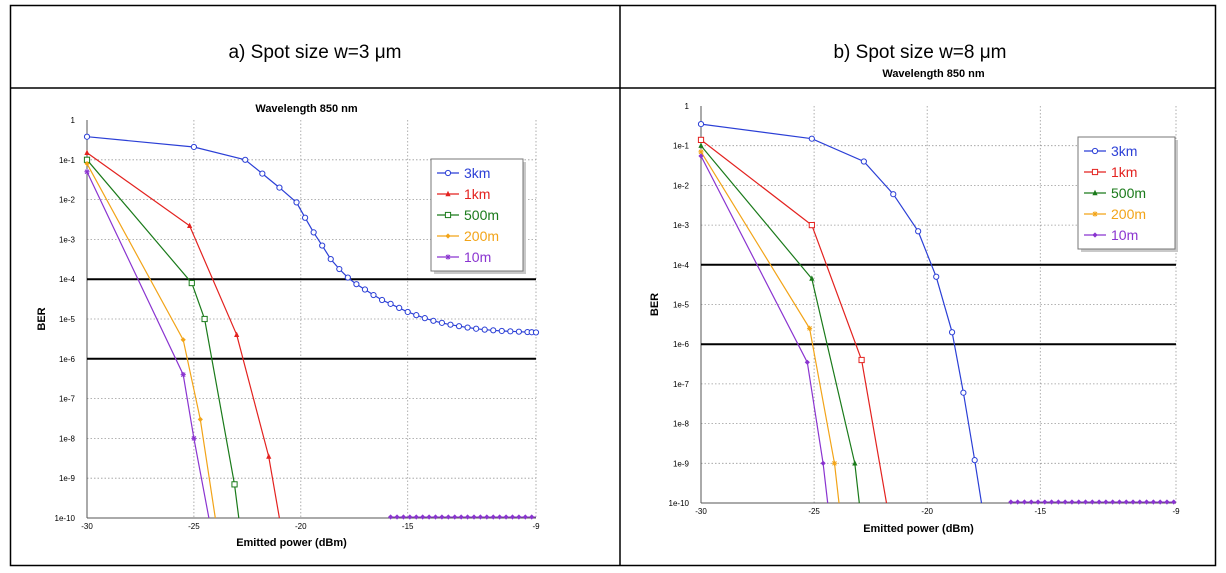 This screenshot has height=573, width=1226. I want to click on series-line-1km, so click(794, 321).